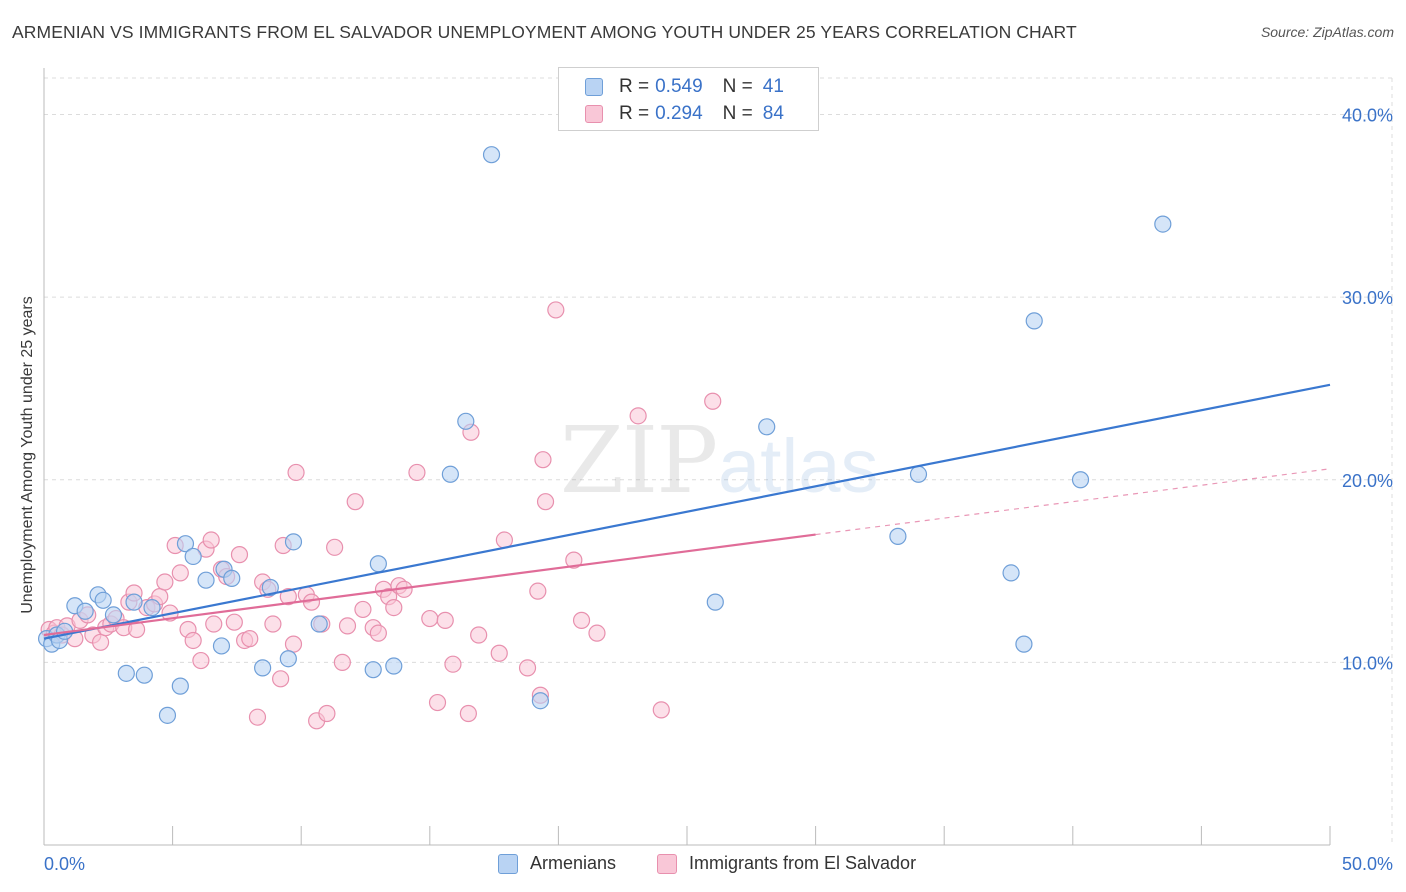  I want to click on stats-row-armenians: R = 0.549 N = 41, so click(684, 87).